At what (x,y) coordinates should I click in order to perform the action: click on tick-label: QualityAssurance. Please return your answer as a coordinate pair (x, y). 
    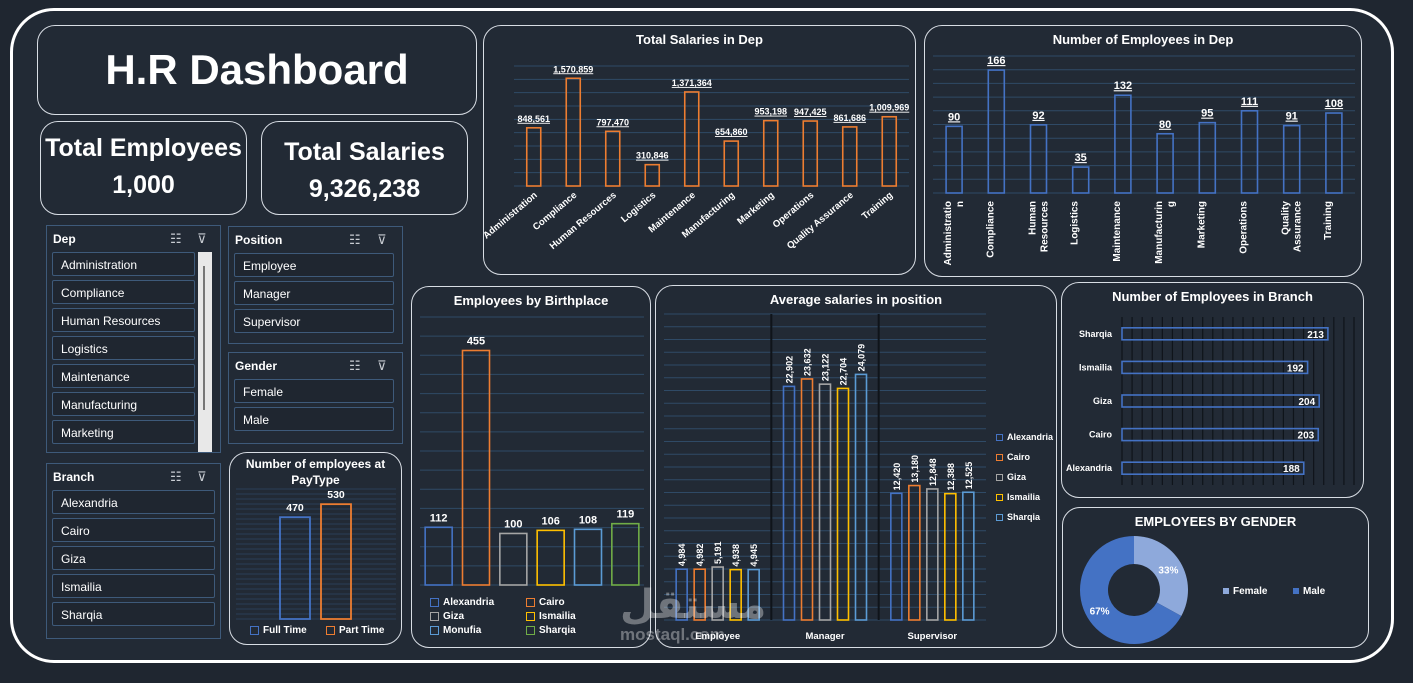
    Looking at the image, I should click on (1292, 227).